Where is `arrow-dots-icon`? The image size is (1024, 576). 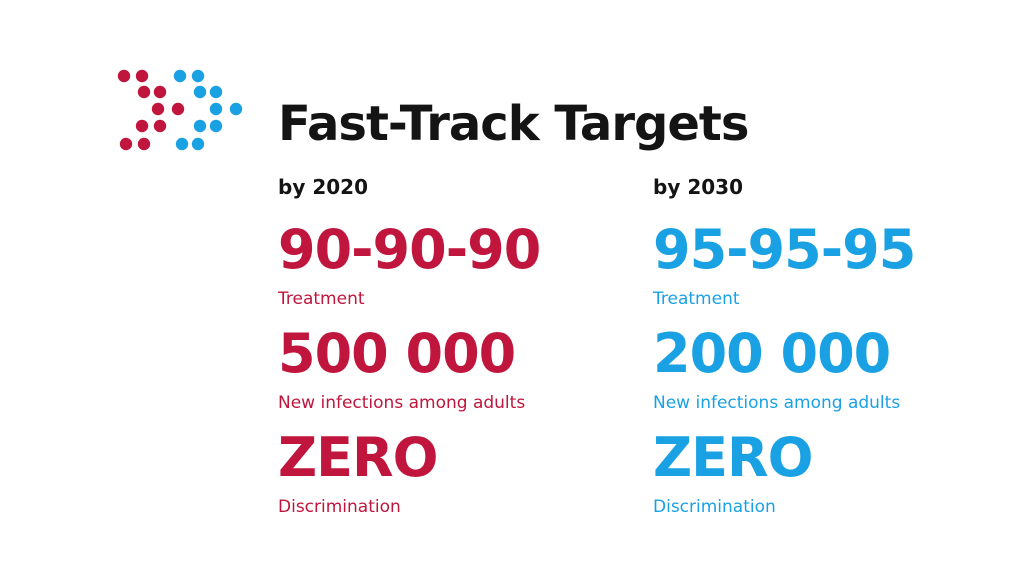
arrow-dots-icon is located at coordinates (182, 116).